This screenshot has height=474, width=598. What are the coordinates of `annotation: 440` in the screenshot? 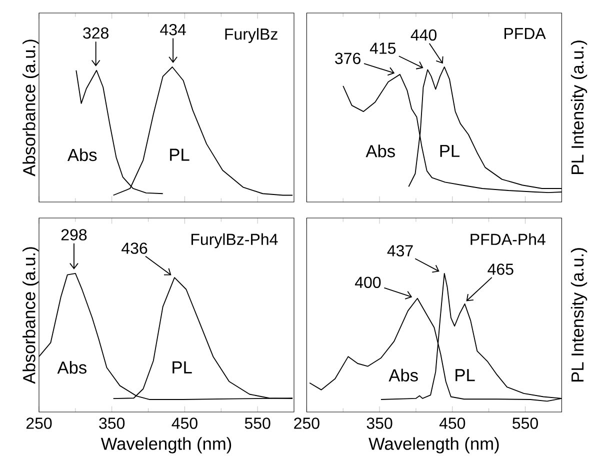 It's located at (423, 35).